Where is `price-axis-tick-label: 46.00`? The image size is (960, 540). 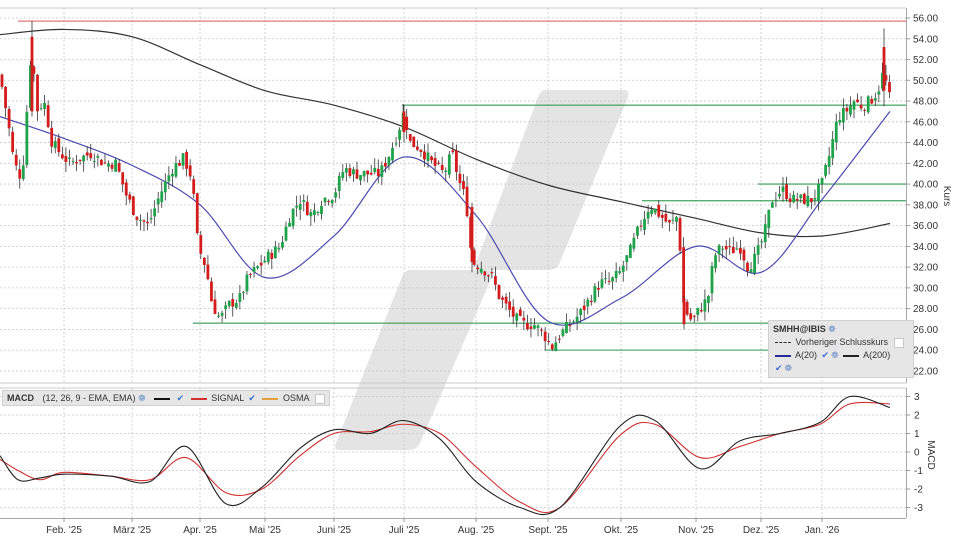 price-axis-tick-label: 46.00 is located at coordinates (925, 122).